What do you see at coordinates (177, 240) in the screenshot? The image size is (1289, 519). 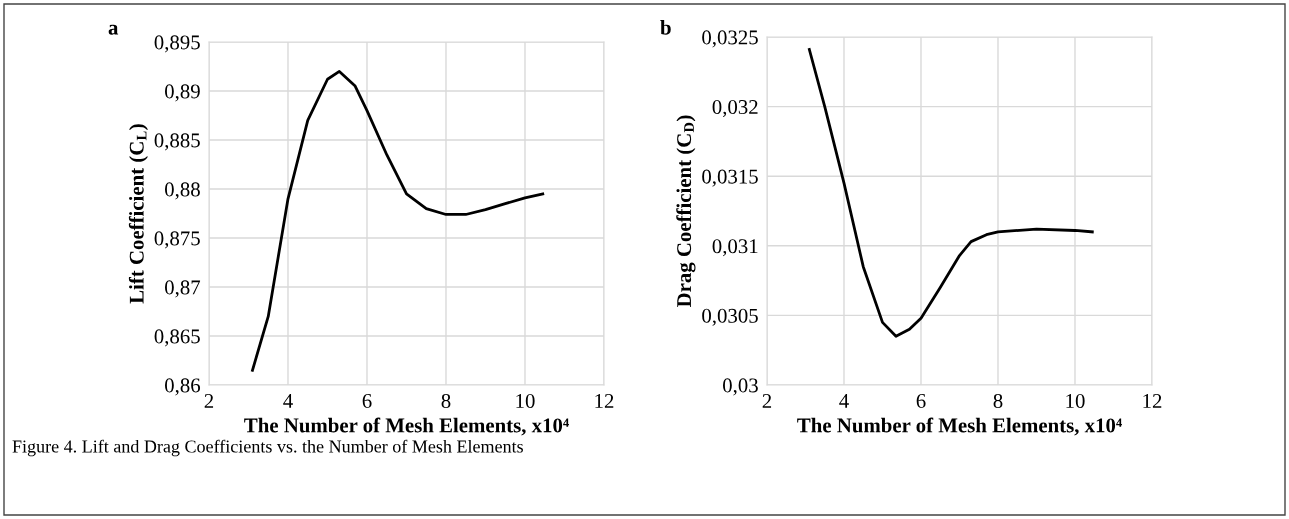 I see `y-tick-label: 0,875` at bounding box center [177, 240].